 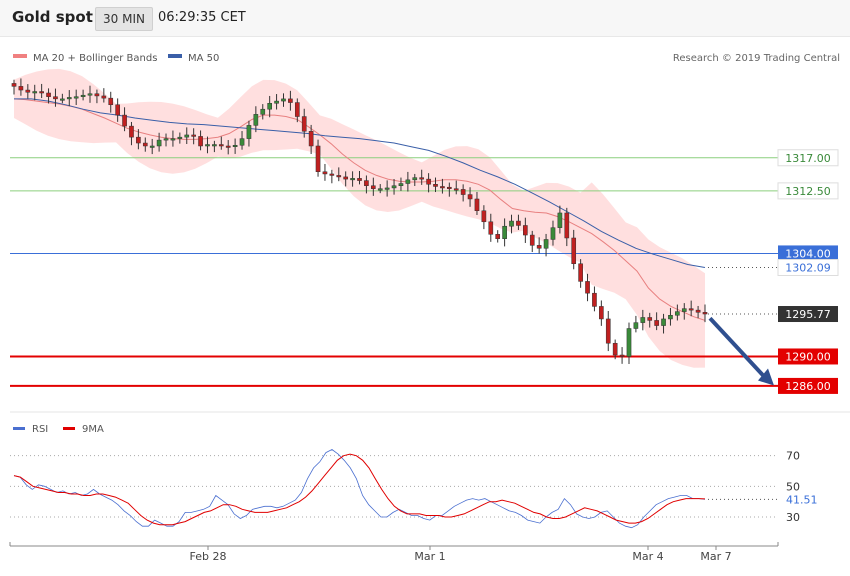 What do you see at coordinates (203, 58) in the screenshot?
I see `legend-label-ma50: MA 50` at bounding box center [203, 58].